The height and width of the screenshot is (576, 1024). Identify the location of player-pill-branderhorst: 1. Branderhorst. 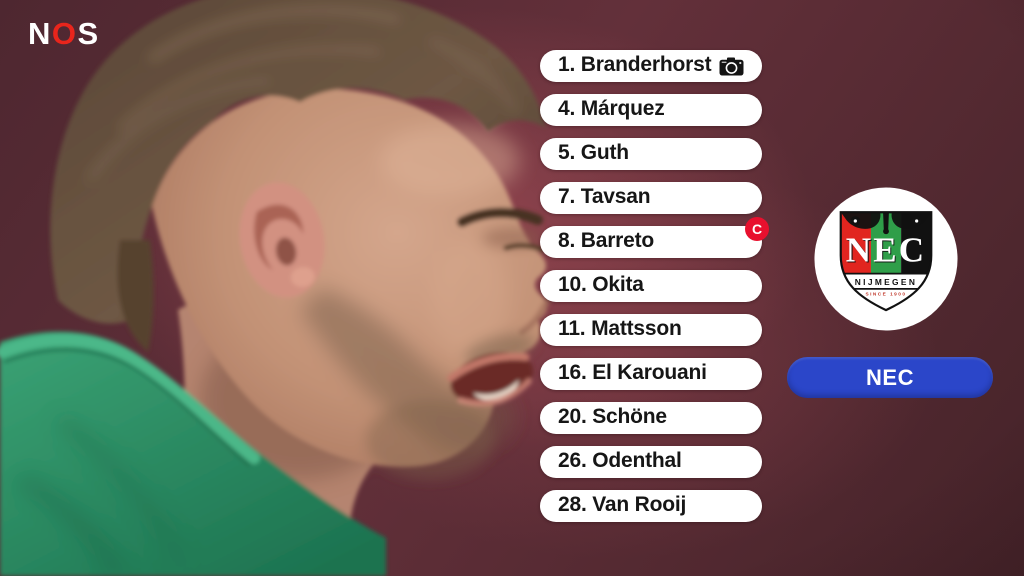
(651, 66).